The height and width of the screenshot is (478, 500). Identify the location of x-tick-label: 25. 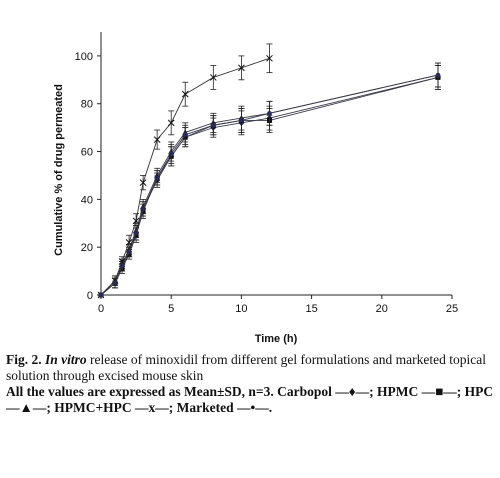
(452, 309).